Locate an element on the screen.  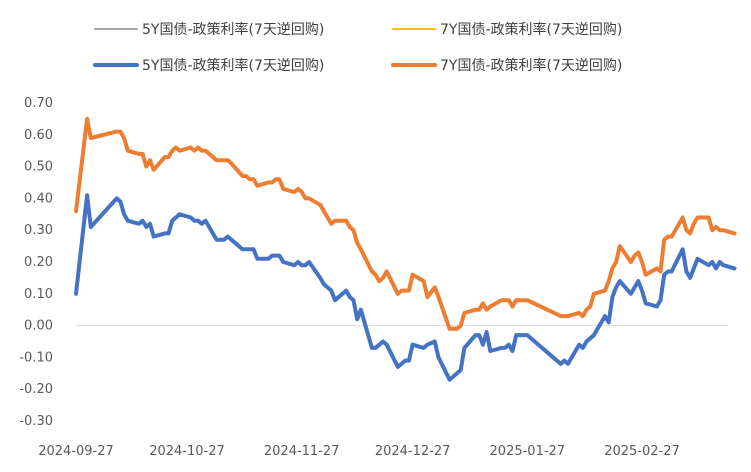
y-tick-label: 0.30 is located at coordinates (38, 230).